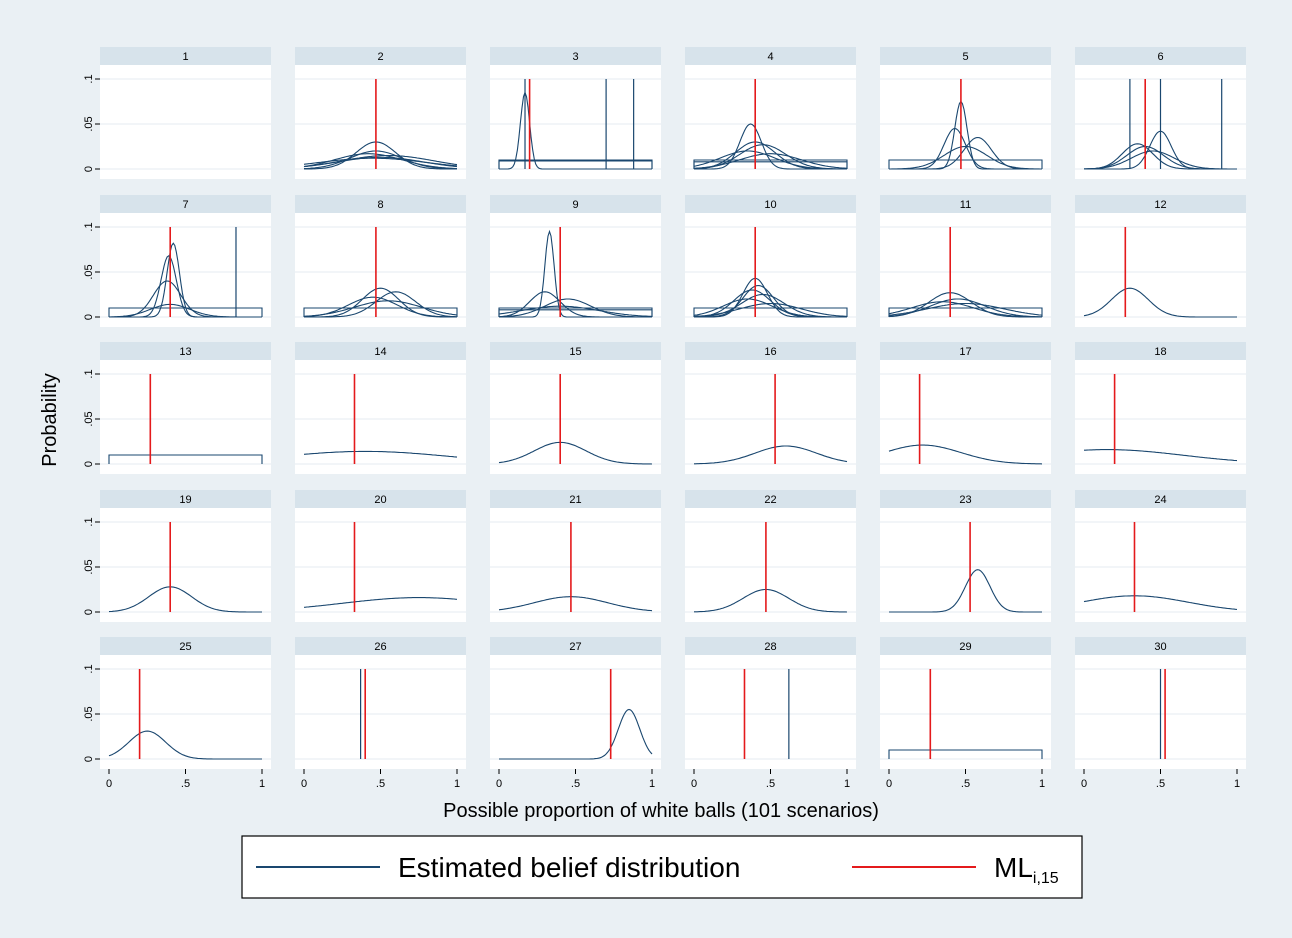  Describe the element at coordinates (770, 113) in the screenshot. I see `panel-4: 4` at that location.